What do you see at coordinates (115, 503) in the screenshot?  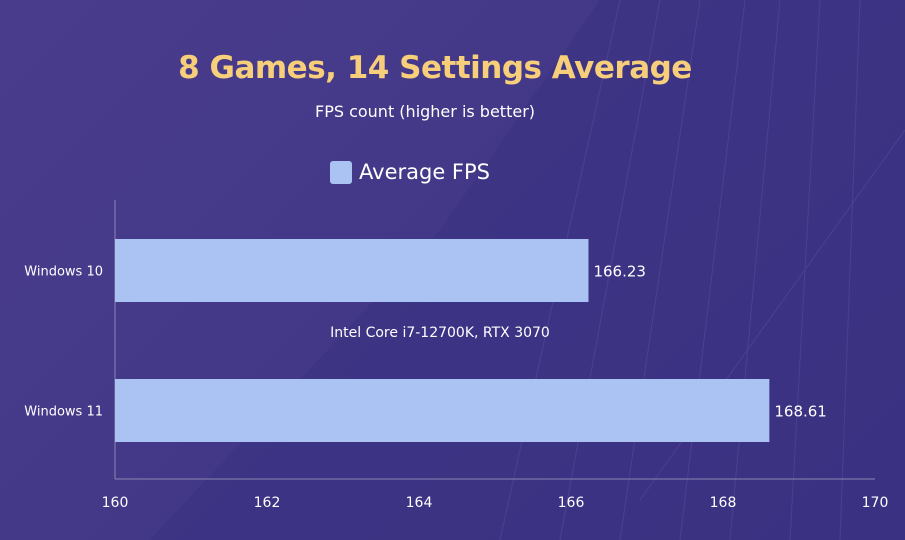 I see `x-tick-label: 160` at bounding box center [115, 503].